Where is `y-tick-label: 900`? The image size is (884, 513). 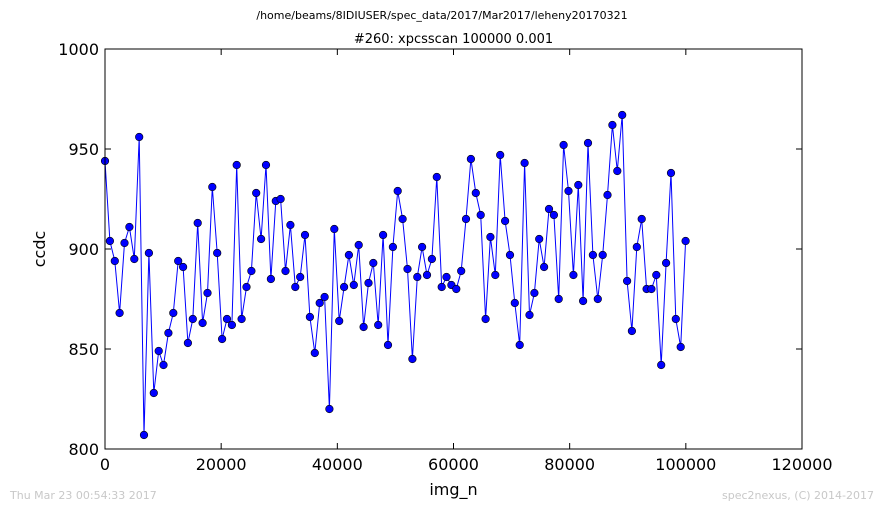
y-tick-label: 900 is located at coordinates (83, 249).